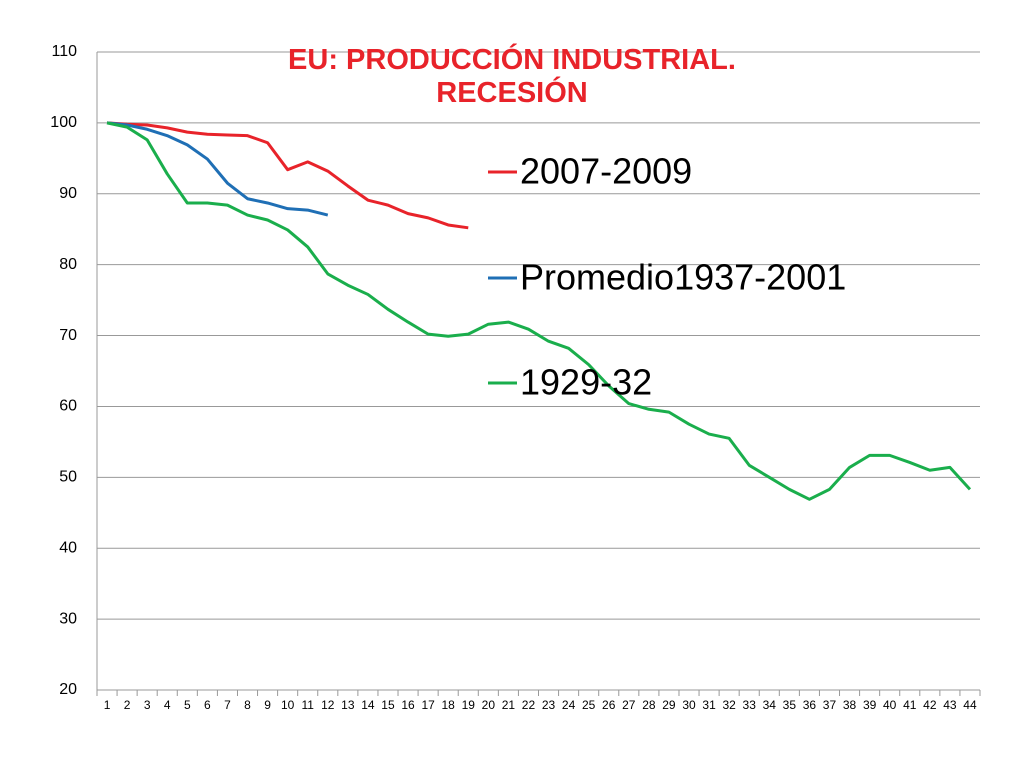 This screenshot has height=768, width=1024. Describe the element at coordinates (207, 705) in the screenshot. I see `x-tick-label: 6` at that location.